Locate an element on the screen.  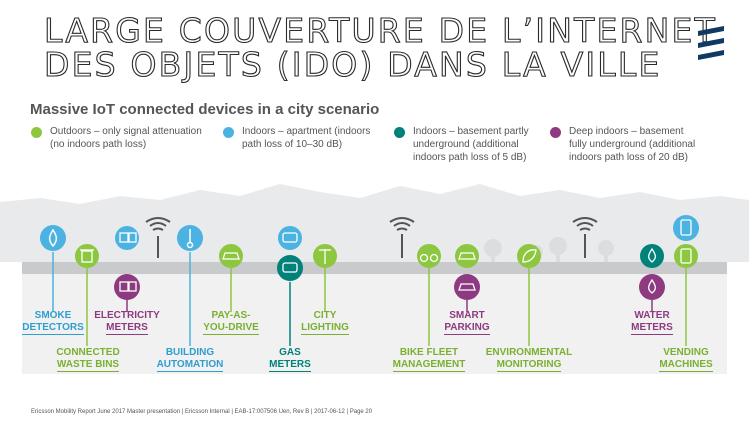
label-connected-waste-bins: CONNECTED WASTE BINS is located at coordinates (88, 359).